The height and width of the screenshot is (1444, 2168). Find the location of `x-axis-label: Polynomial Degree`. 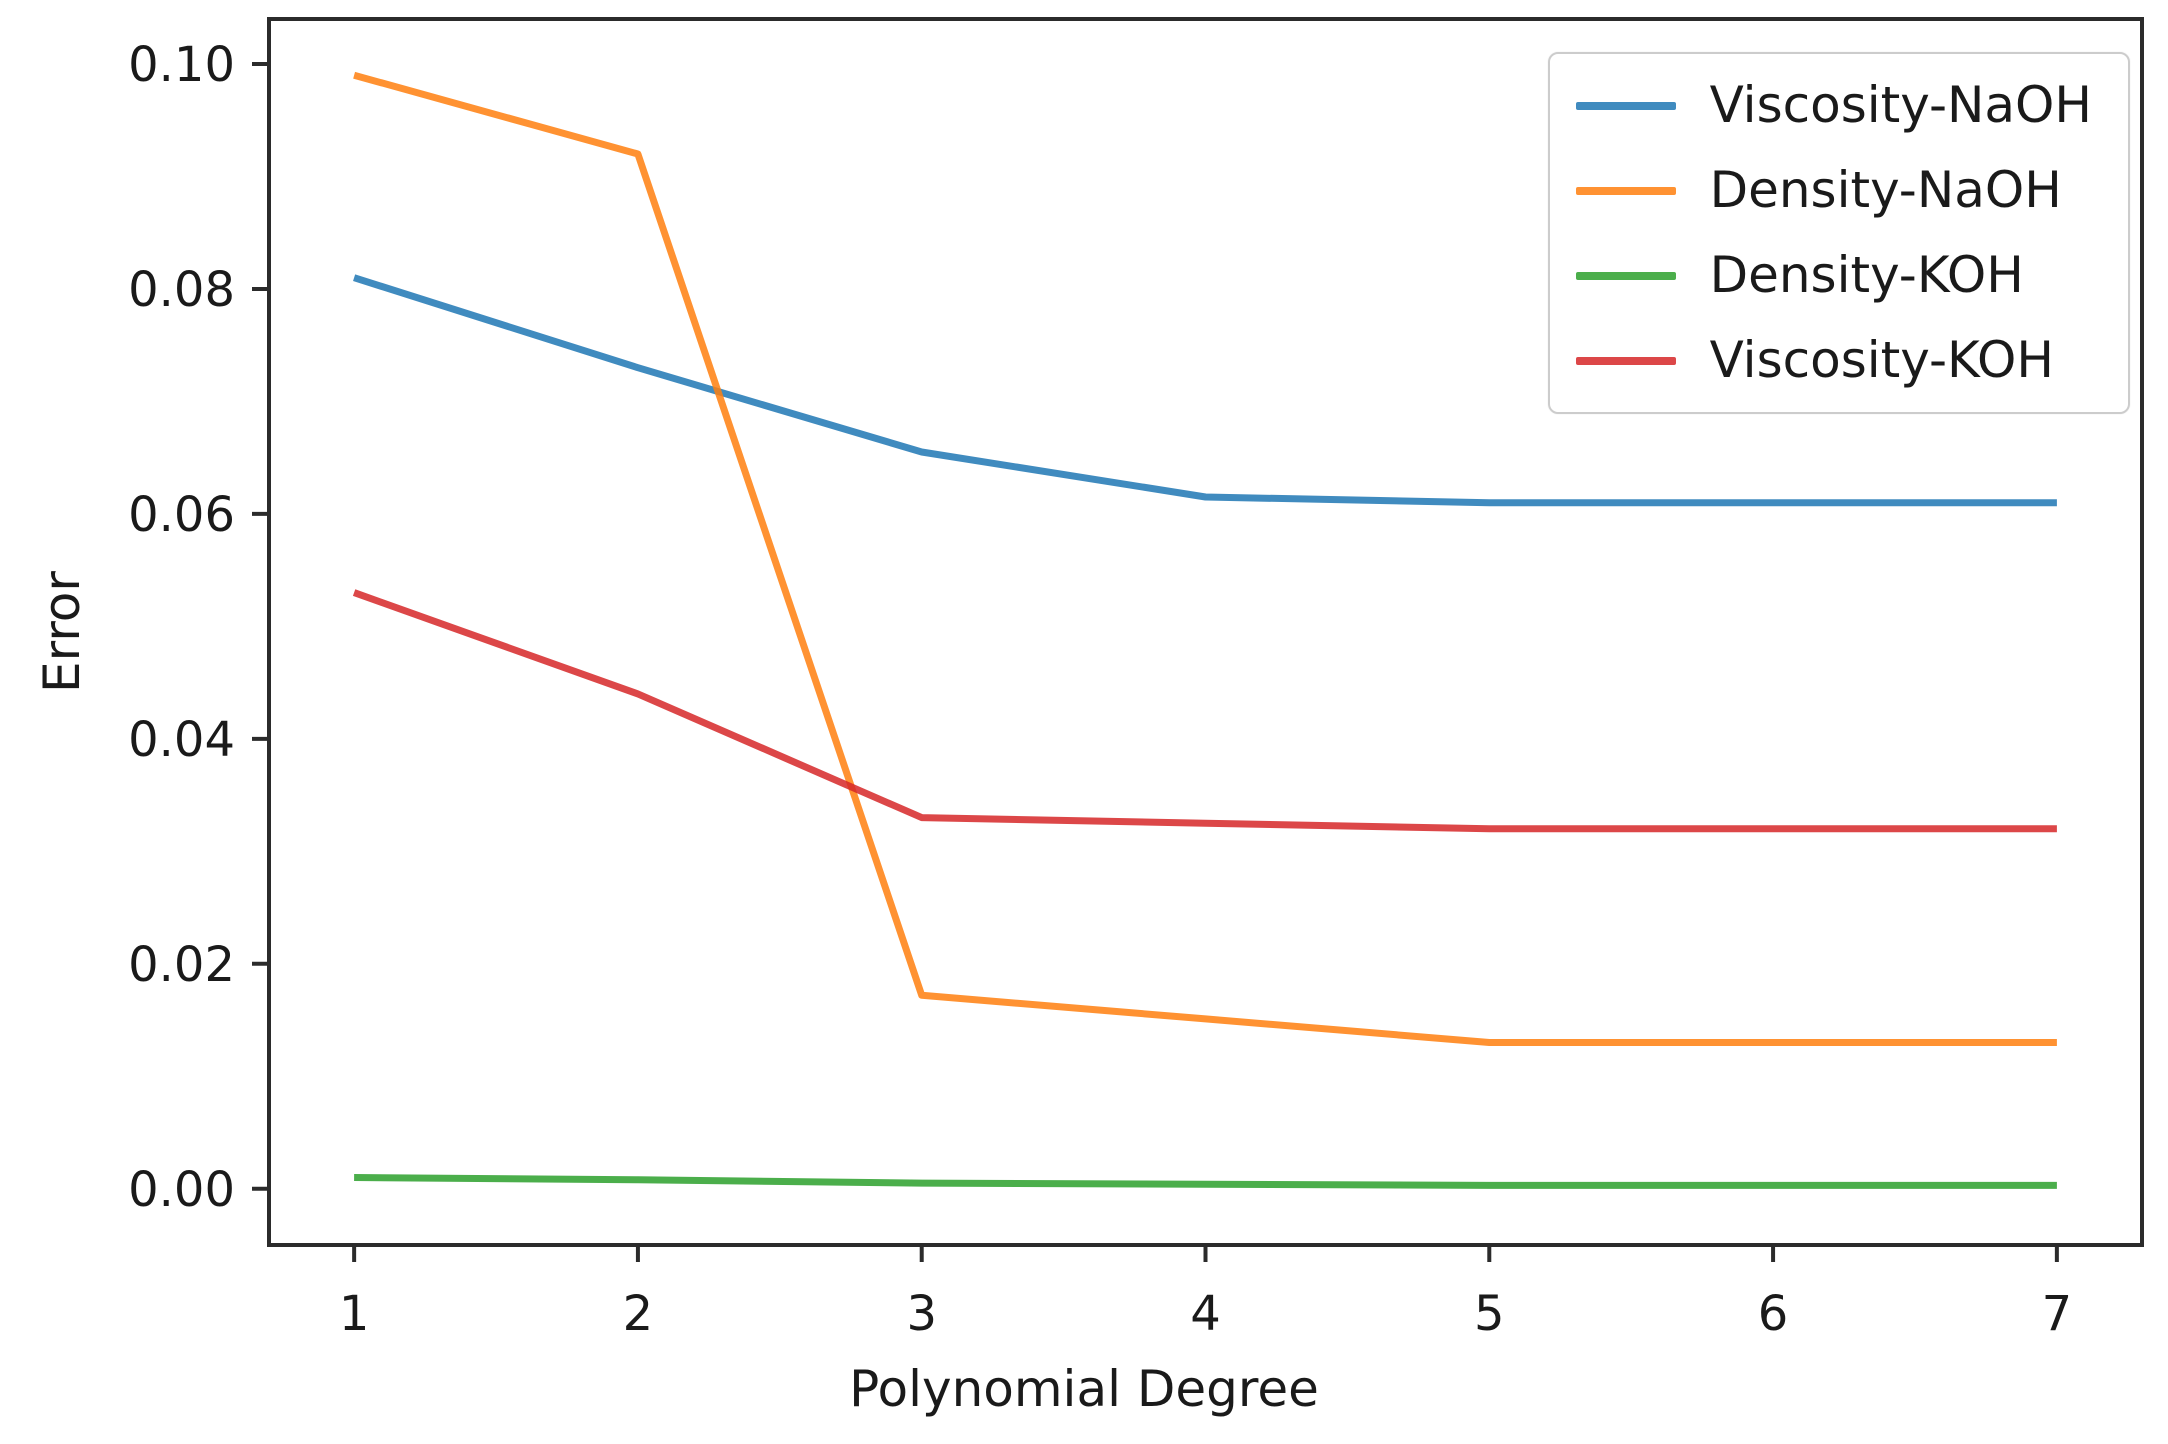

x-axis-label: Polynomial Degree is located at coordinates (1084, 1389).